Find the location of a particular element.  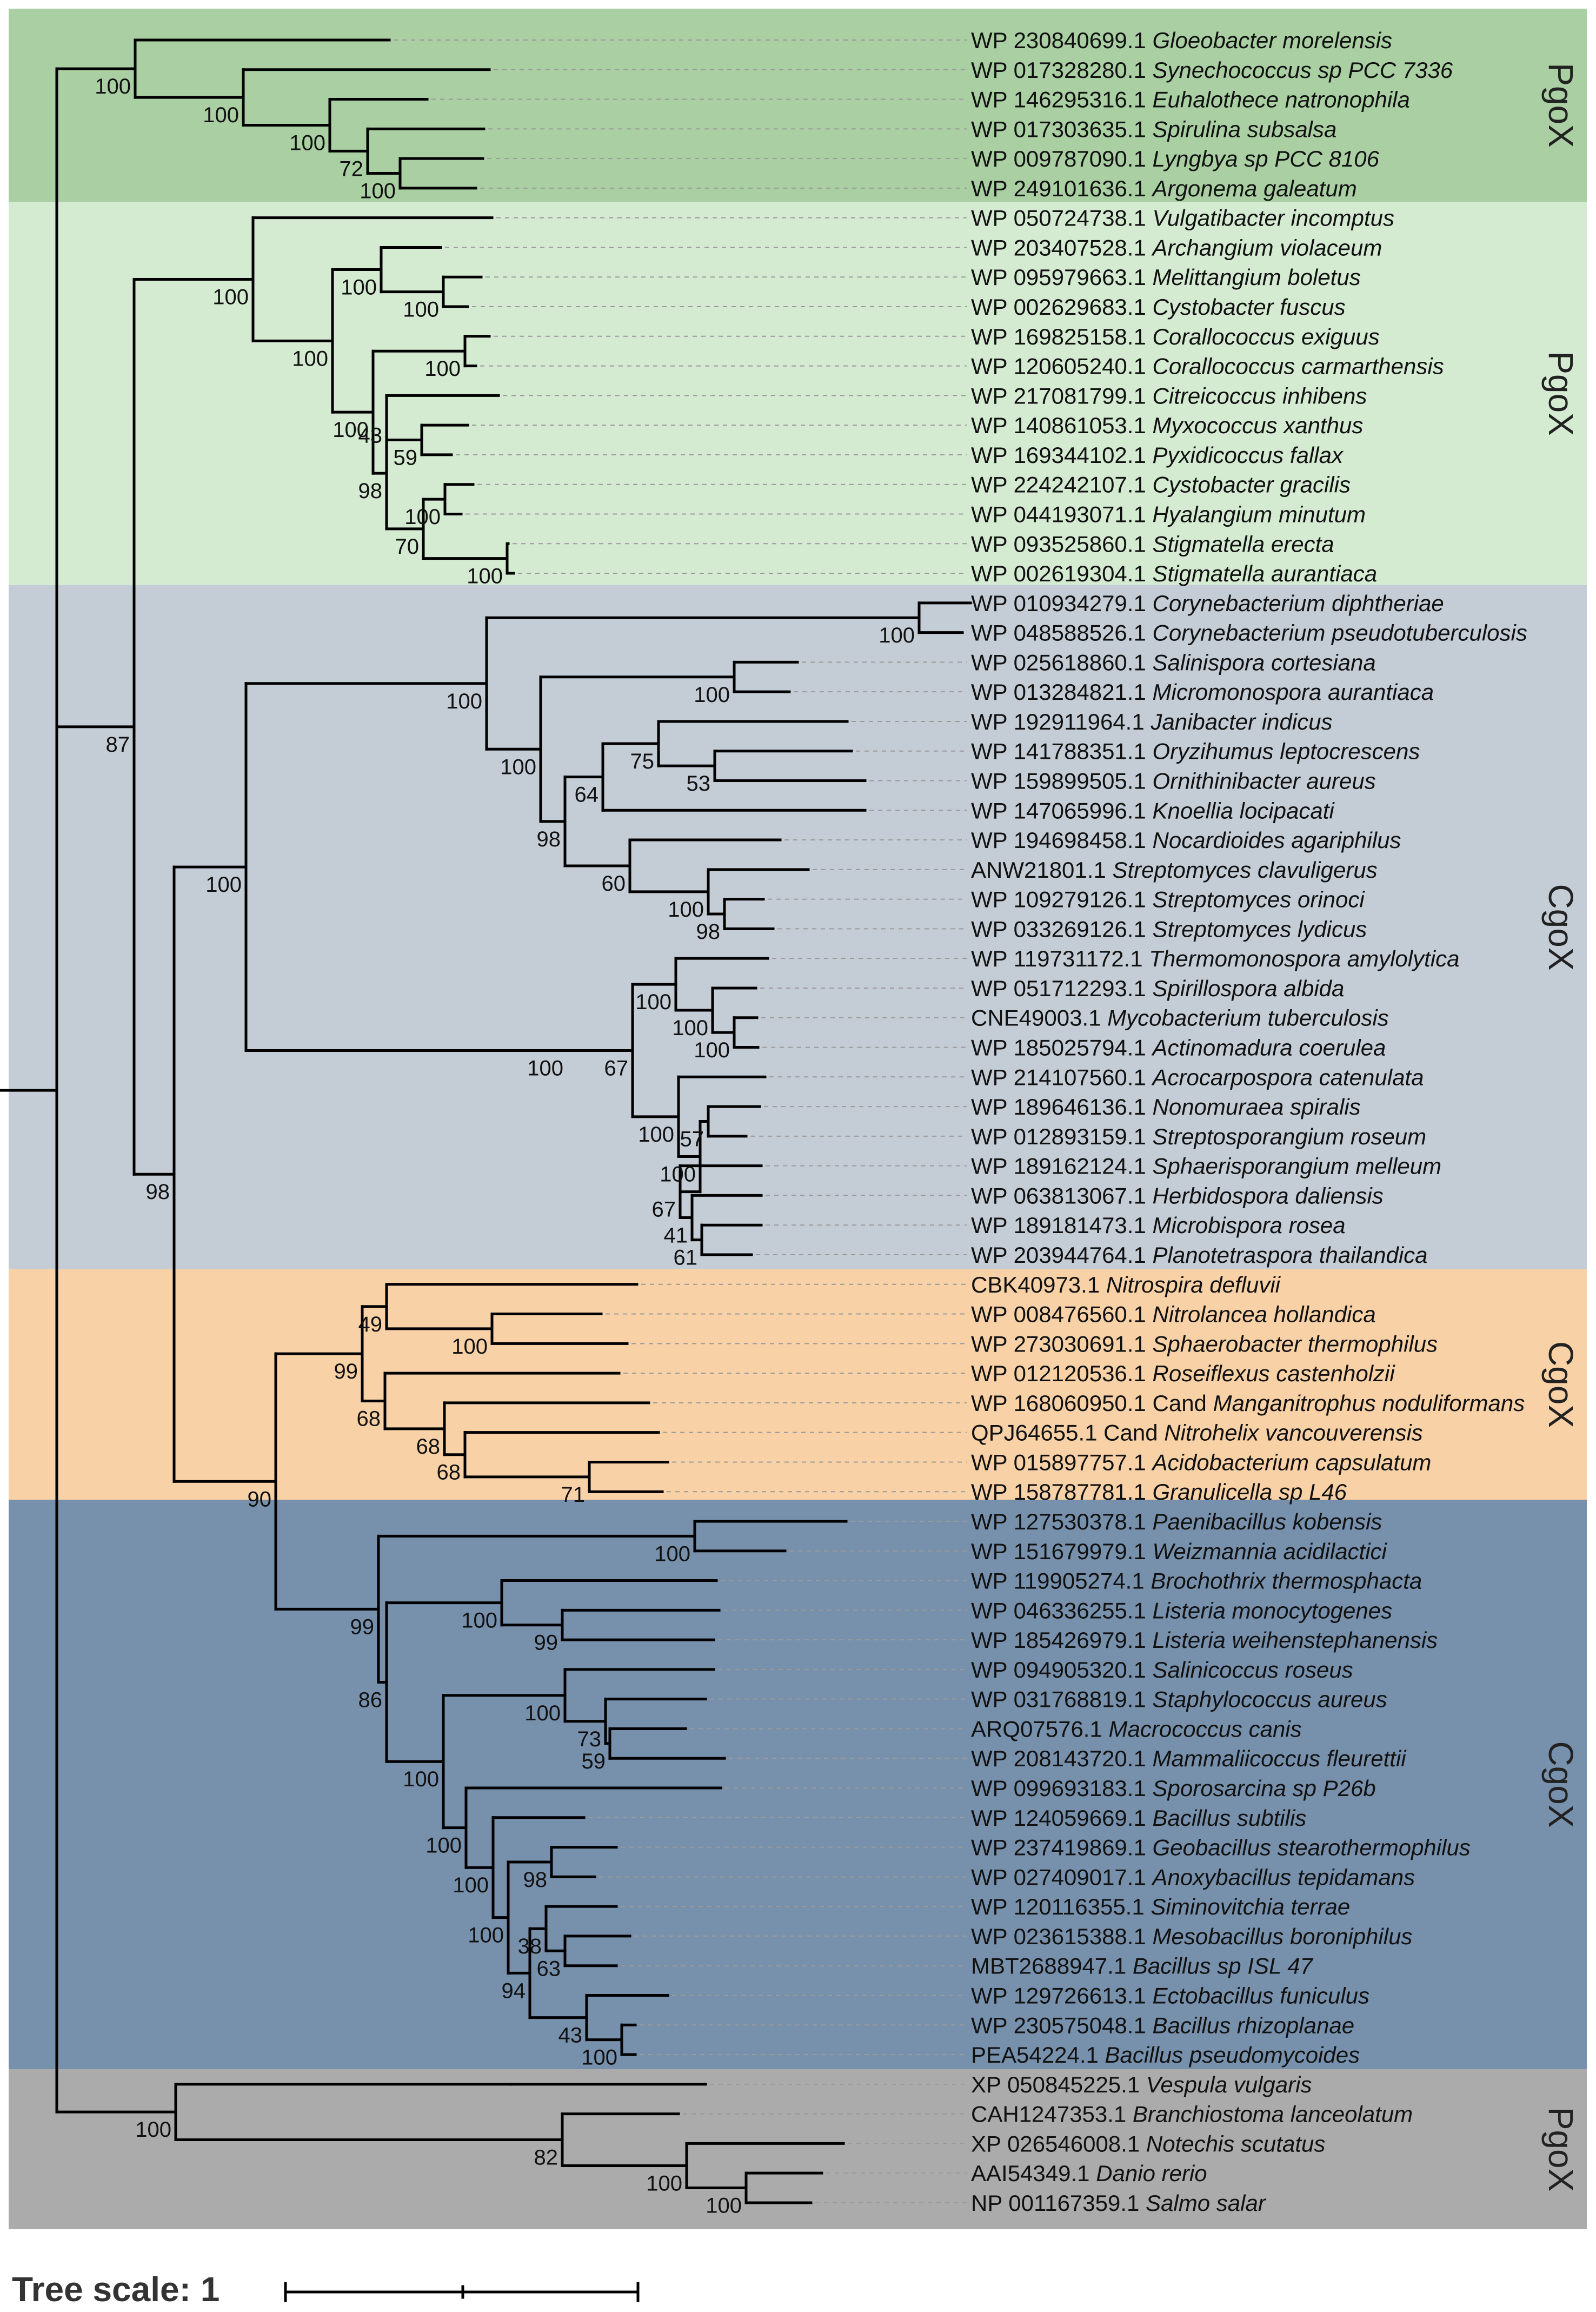

leaf-label: WP 169344102.1 Pyxidicoccus fallax is located at coordinates (1157, 455).